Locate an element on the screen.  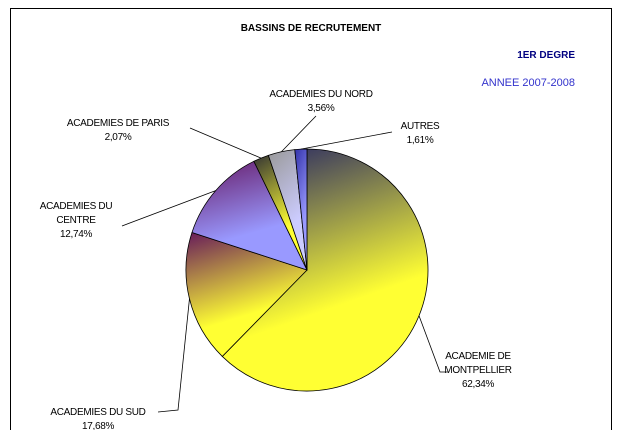
slice-label: ACADEMIES DU NORD is located at coordinates (321, 94).